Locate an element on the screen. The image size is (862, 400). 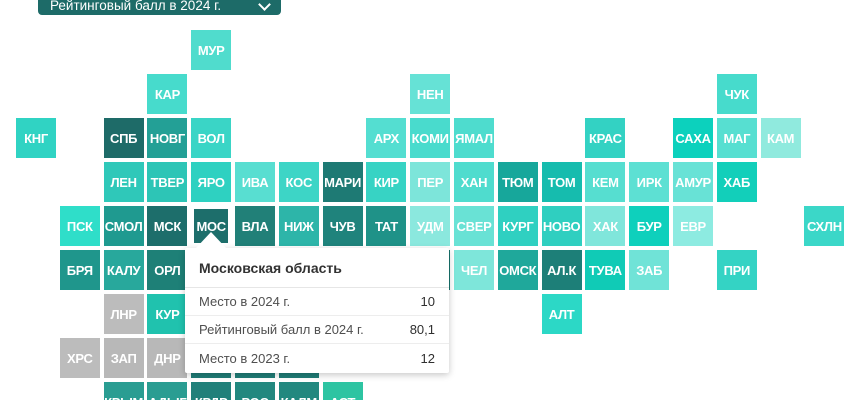
region-tile: ВЛА is located at coordinates (255, 226).